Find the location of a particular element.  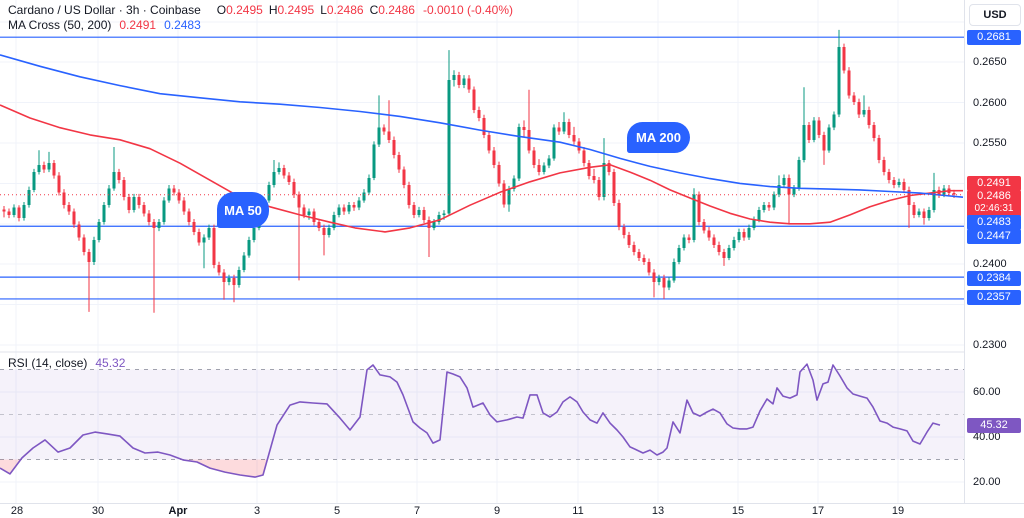

ohlc-value: 0.2495 is located at coordinates (244, 10).